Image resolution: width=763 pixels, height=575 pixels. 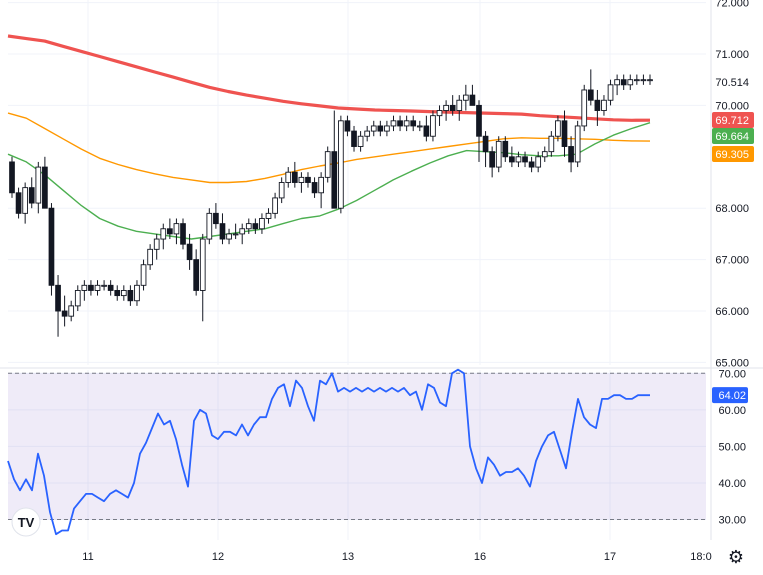 I want to click on tradingview-logo: TV, so click(x=26, y=522).